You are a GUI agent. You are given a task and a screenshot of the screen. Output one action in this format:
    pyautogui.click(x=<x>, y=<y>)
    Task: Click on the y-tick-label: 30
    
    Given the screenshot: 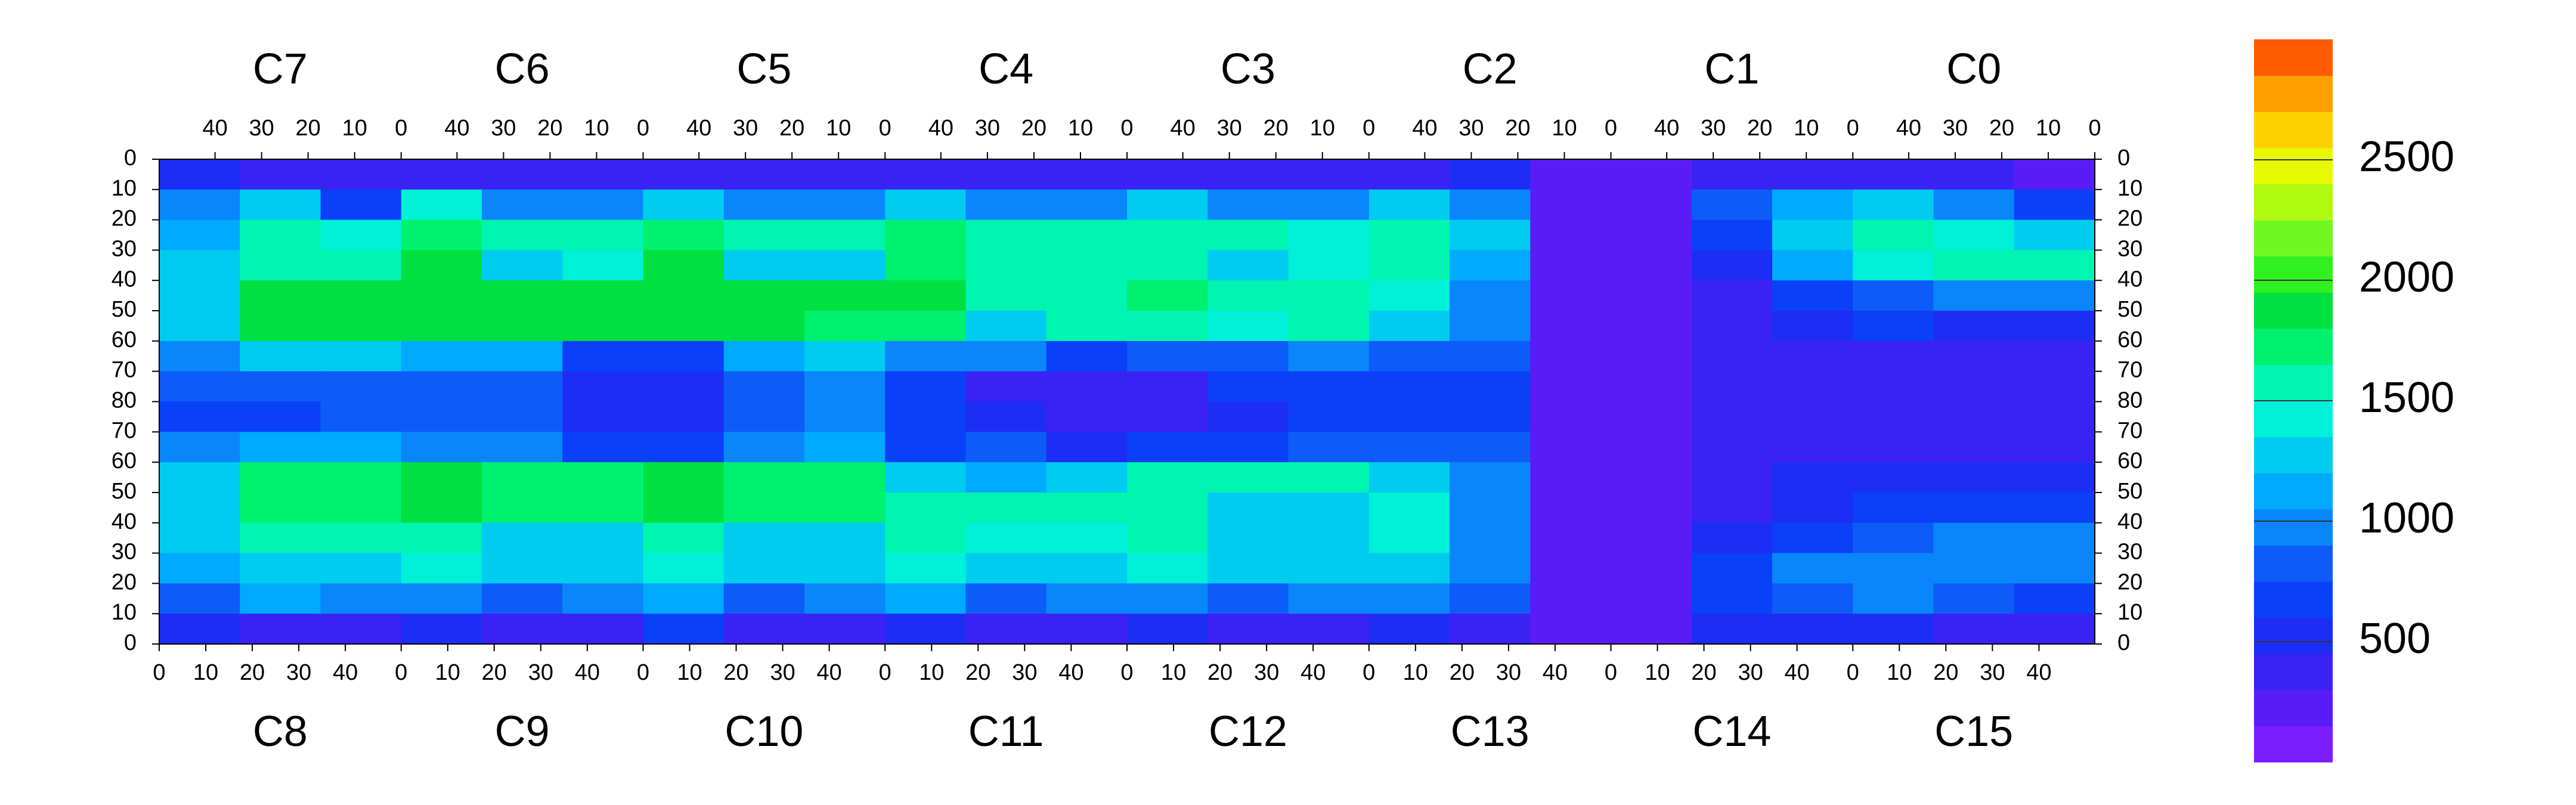 What is the action you would take?
    pyautogui.click(x=124, y=249)
    